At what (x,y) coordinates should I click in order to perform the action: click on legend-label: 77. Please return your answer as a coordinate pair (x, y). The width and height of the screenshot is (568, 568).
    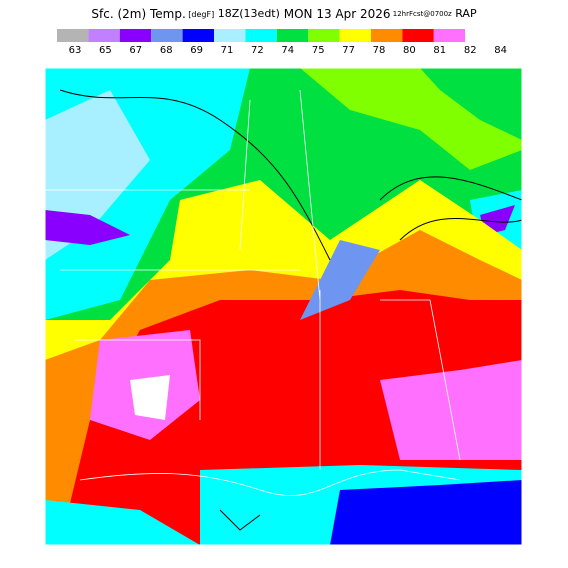
    Looking at the image, I should click on (348, 50).